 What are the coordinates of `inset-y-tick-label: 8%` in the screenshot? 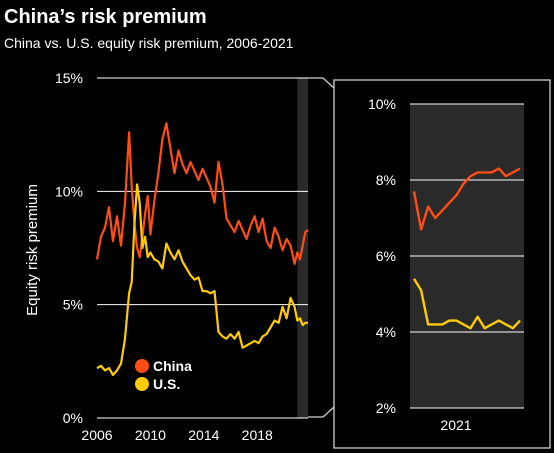 It's located at (386, 180).